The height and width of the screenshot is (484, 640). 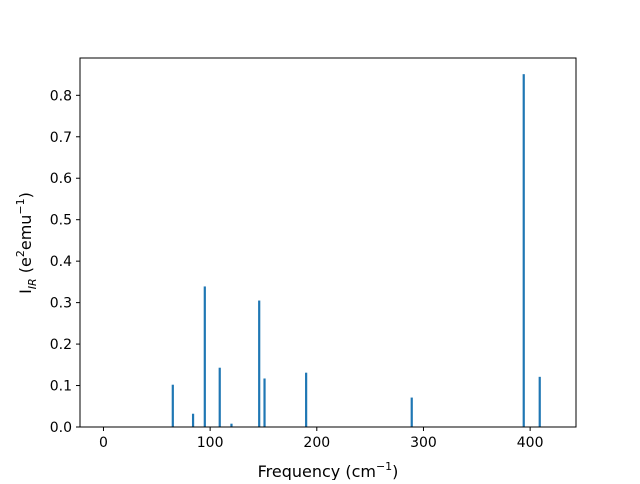 I want to click on x-tick-label: 300, so click(x=423, y=443).